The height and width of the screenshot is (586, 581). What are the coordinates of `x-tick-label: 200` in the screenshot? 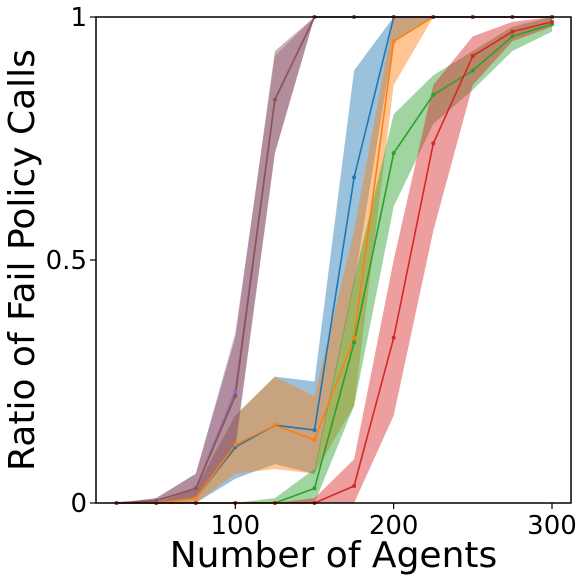 It's located at (394, 526).